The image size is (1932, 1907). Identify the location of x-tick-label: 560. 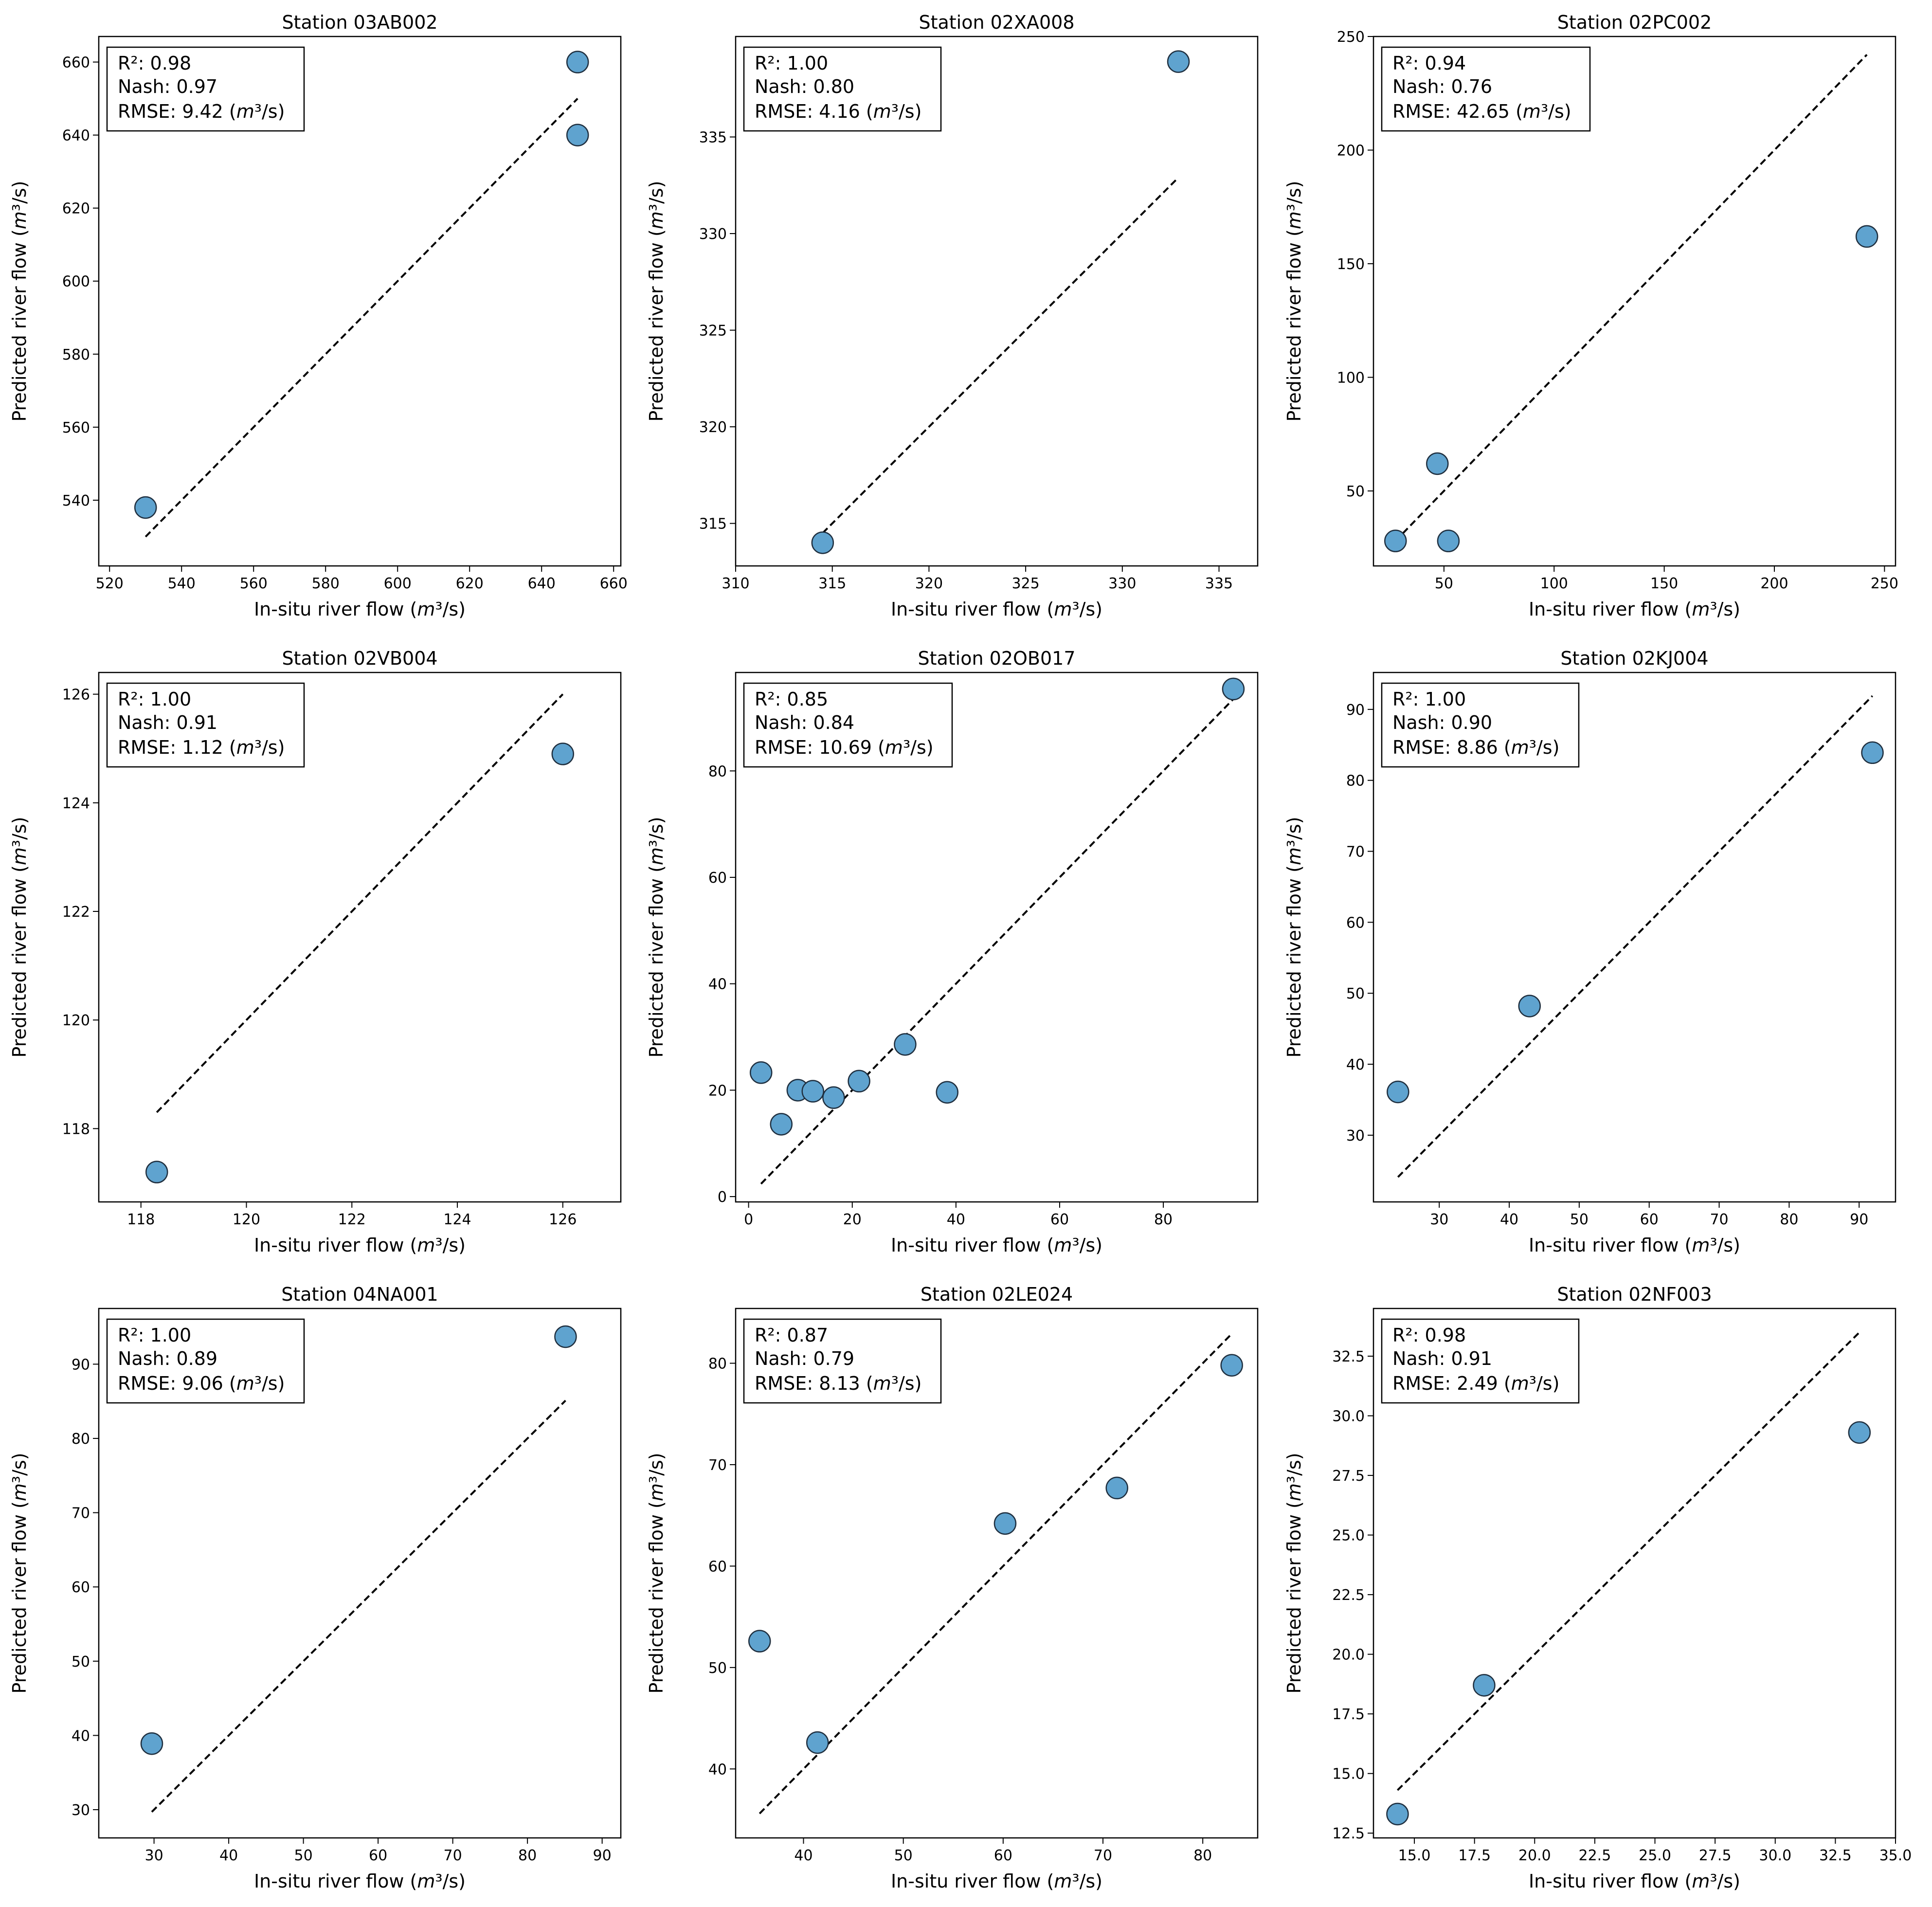
(254, 583).